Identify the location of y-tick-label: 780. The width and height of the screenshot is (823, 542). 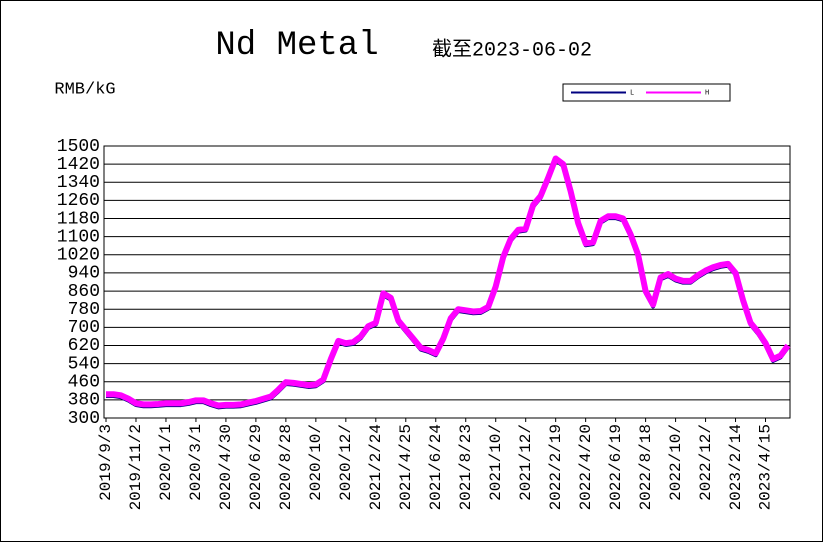
(84, 310).